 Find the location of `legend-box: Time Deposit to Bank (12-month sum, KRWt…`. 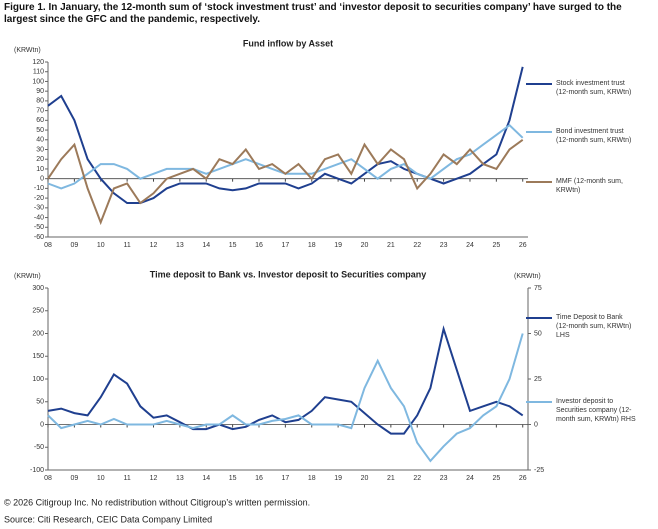

legend-box: Time Deposit to Bank (12-month sum, KRWt… is located at coordinates (594, 326).